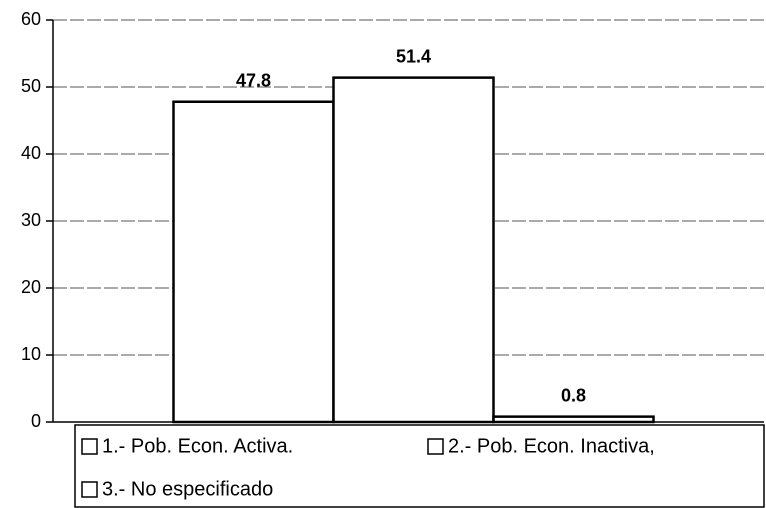 This screenshot has height=508, width=766. Describe the element at coordinates (31, 86) in the screenshot. I see `y-tick-label: 50` at that location.